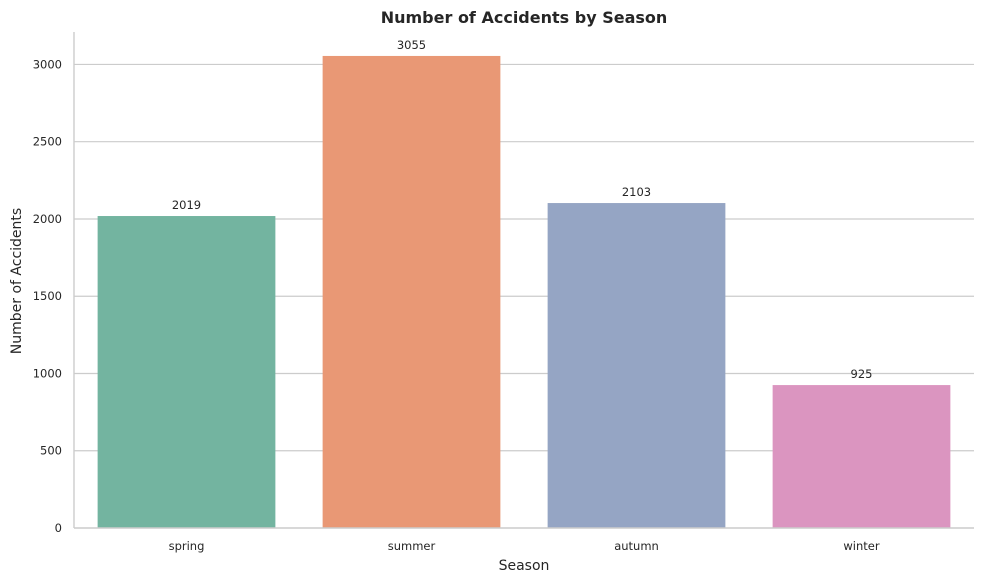  Describe the element at coordinates (862, 374) in the screenshot. I see `data-label-winter: 925` at that location.